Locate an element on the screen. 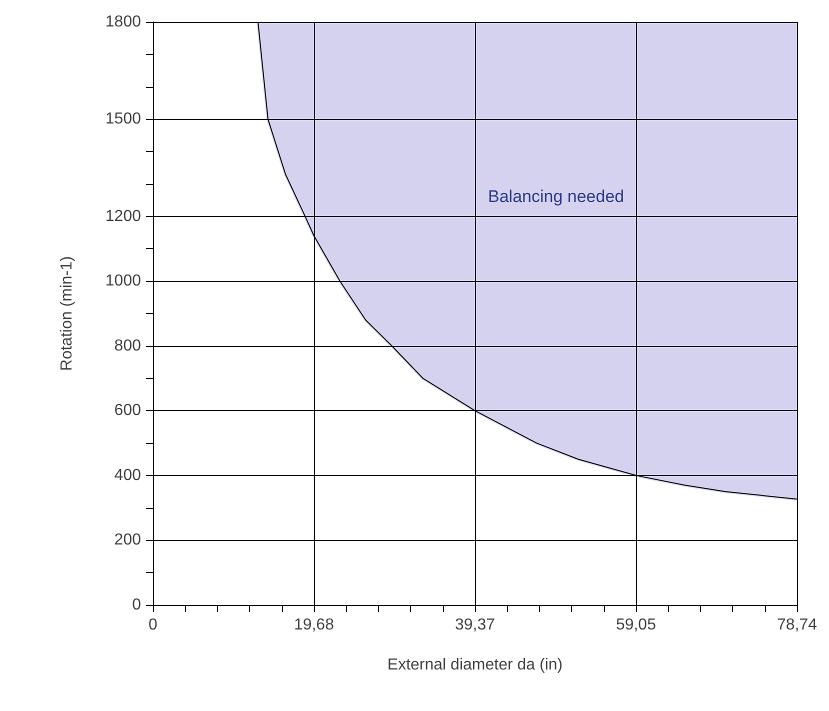  x-tick-label: 0 is located at coordinates (153, 625).